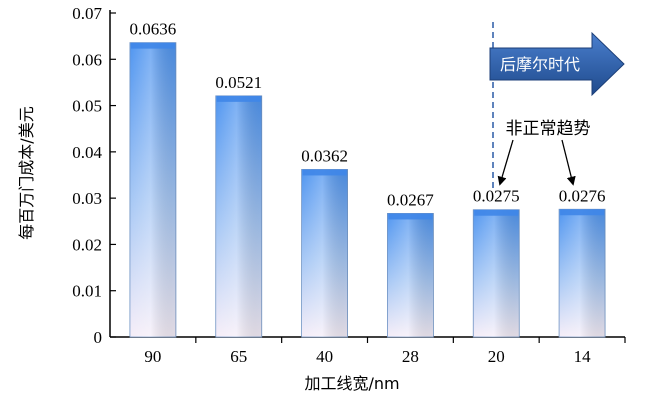 The width and height of the screenshot is (650, 400). I want to click on y-tick-label: 0.03, so click(87, 198).